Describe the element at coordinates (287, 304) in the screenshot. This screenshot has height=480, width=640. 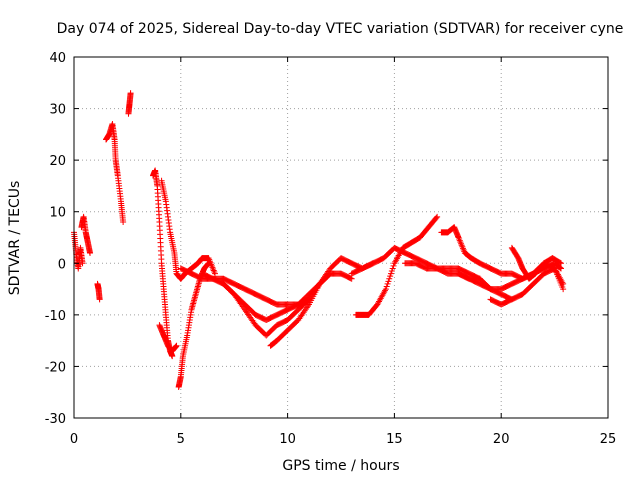
I see `series-s12` at that location.